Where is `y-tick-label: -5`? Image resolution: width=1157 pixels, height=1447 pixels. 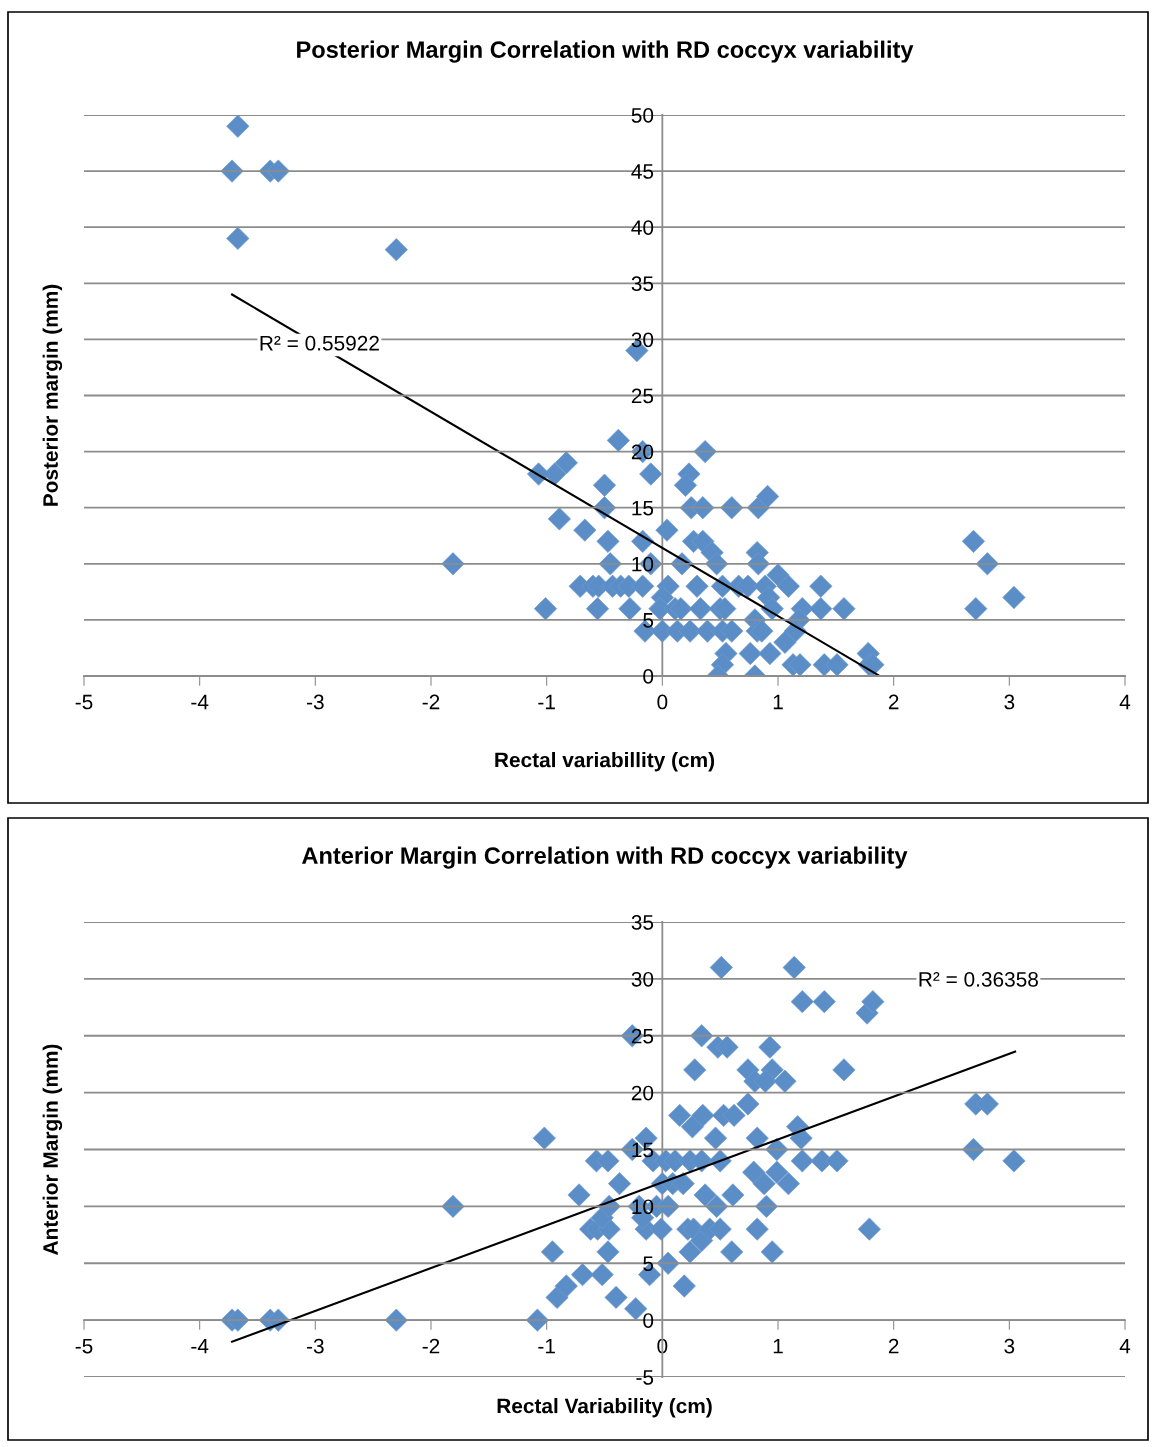
y-tick-label: -5 is located at coordinates (645, 1377).